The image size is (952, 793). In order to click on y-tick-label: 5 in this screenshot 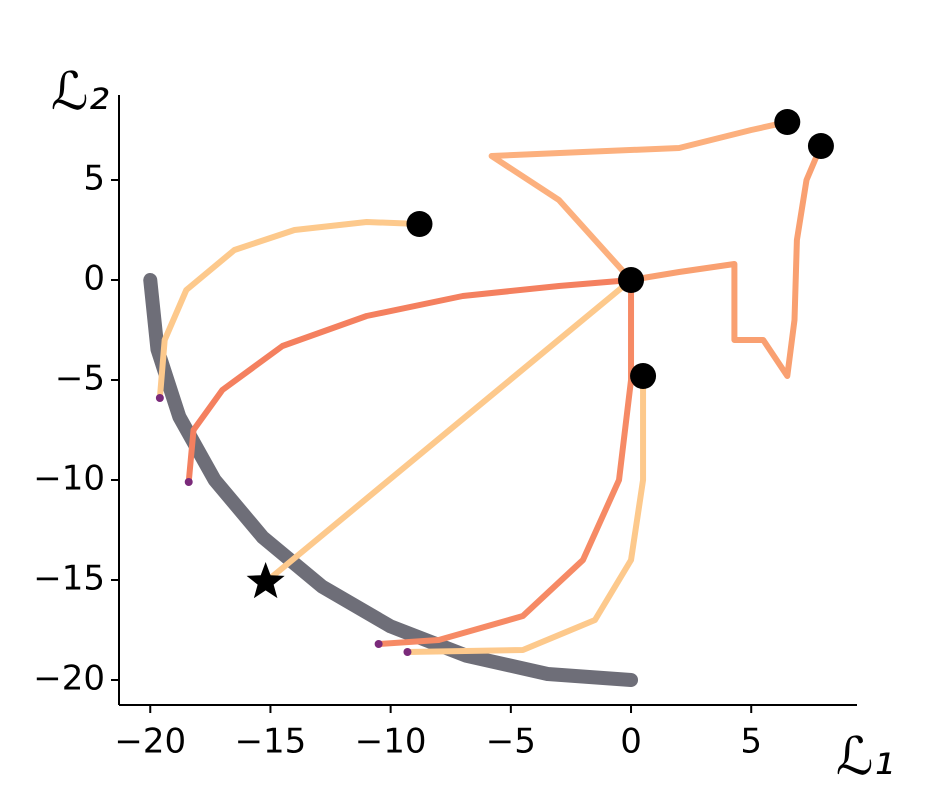, I will do `click(94, 179)`.